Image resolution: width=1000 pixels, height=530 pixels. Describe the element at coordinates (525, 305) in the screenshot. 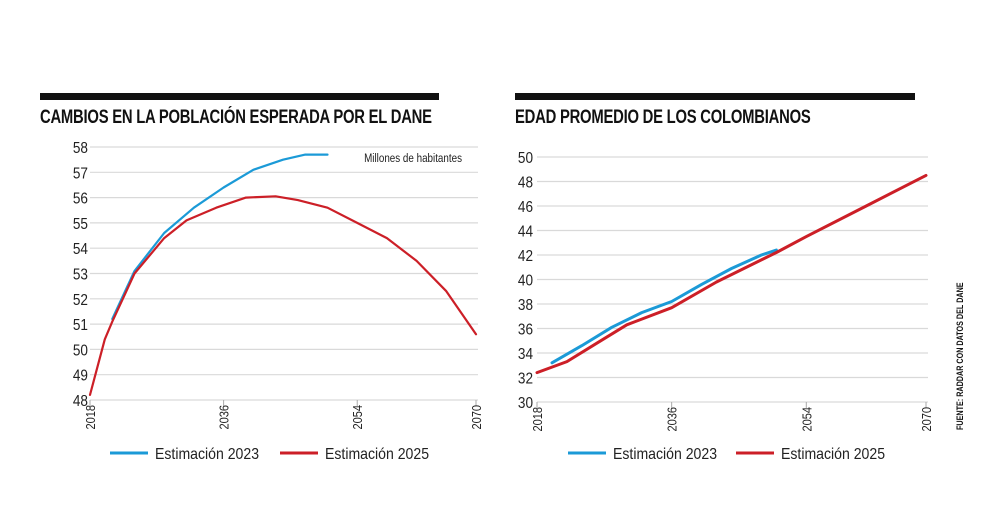

I see `y-tick-label: 38` at that location.